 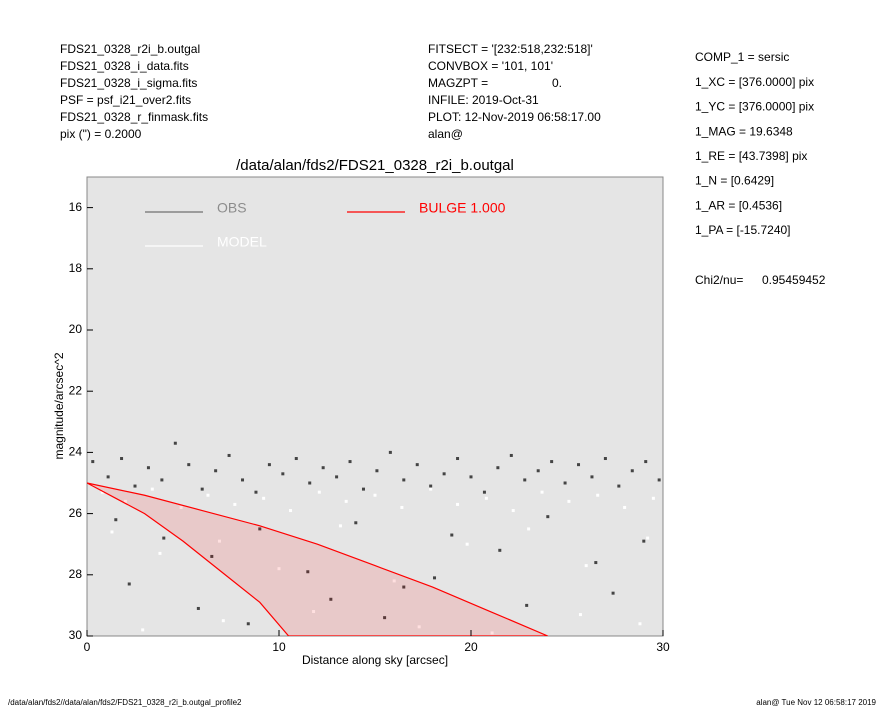 What do you see at coordinates (125, 100) in the screenshot?
I see `header-left-line: PSF = psf_i21_over2.fits` at bounding box center [125, 100].